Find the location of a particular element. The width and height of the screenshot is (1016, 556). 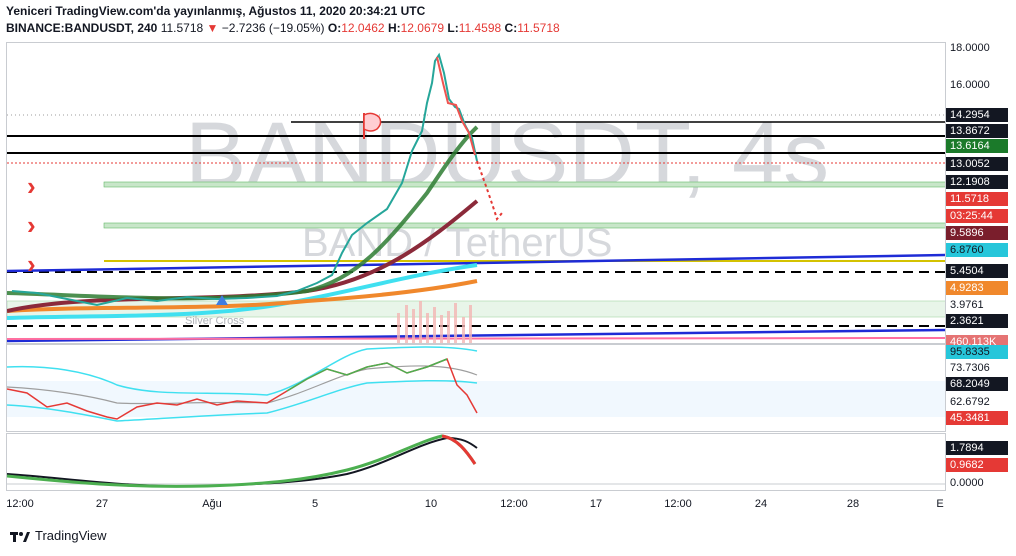

time-tick: Ağu is located at coordinates (212, 504).